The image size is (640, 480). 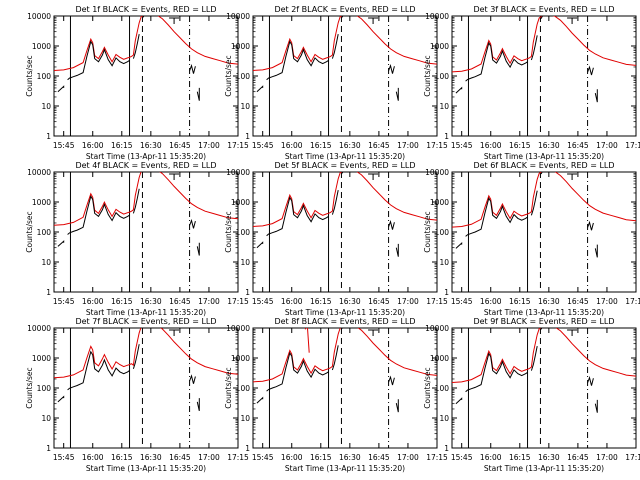 What do you see at coordinates (446, 448) in the screenshot?
I see `det-9f-ytick-label: 1` at bounding box center [446, 448].